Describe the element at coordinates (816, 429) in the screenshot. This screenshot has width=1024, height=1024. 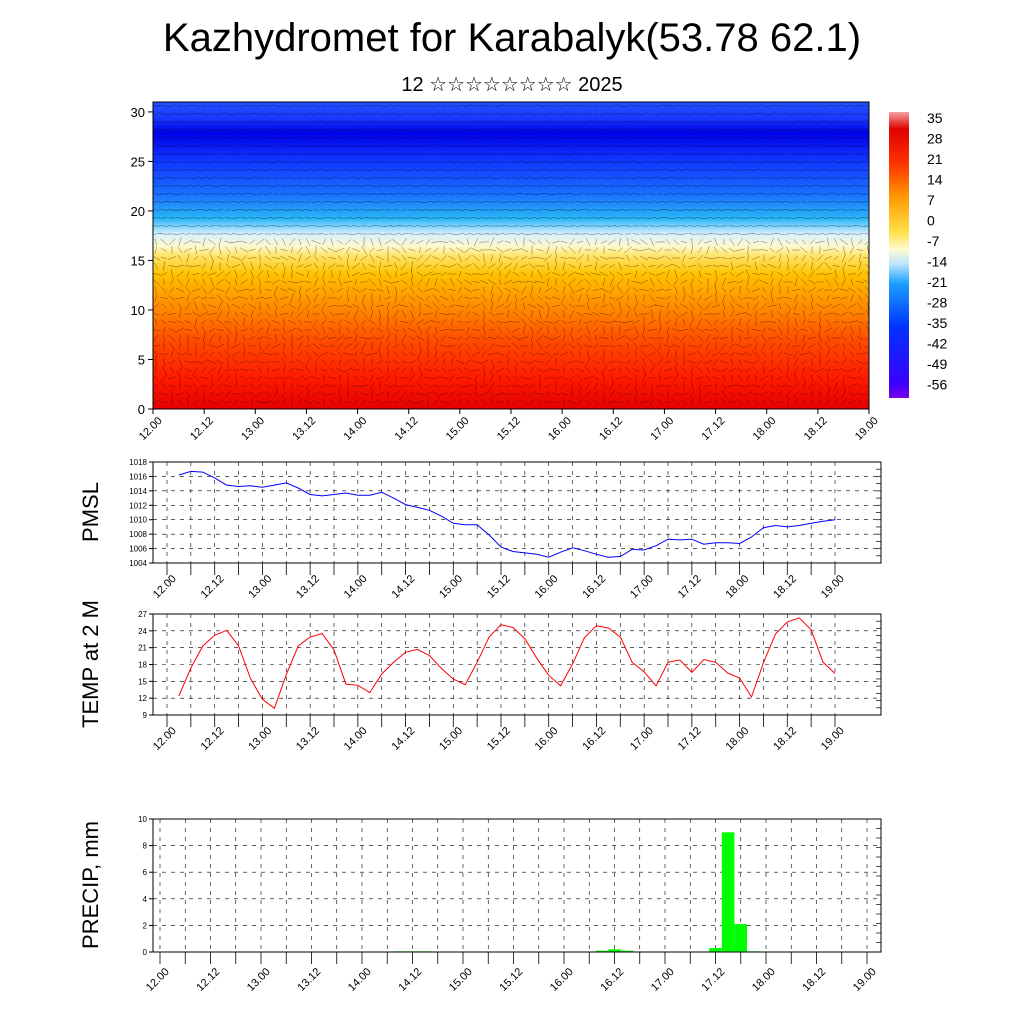
I see `heat-xtick-label: 18.12` at that location.